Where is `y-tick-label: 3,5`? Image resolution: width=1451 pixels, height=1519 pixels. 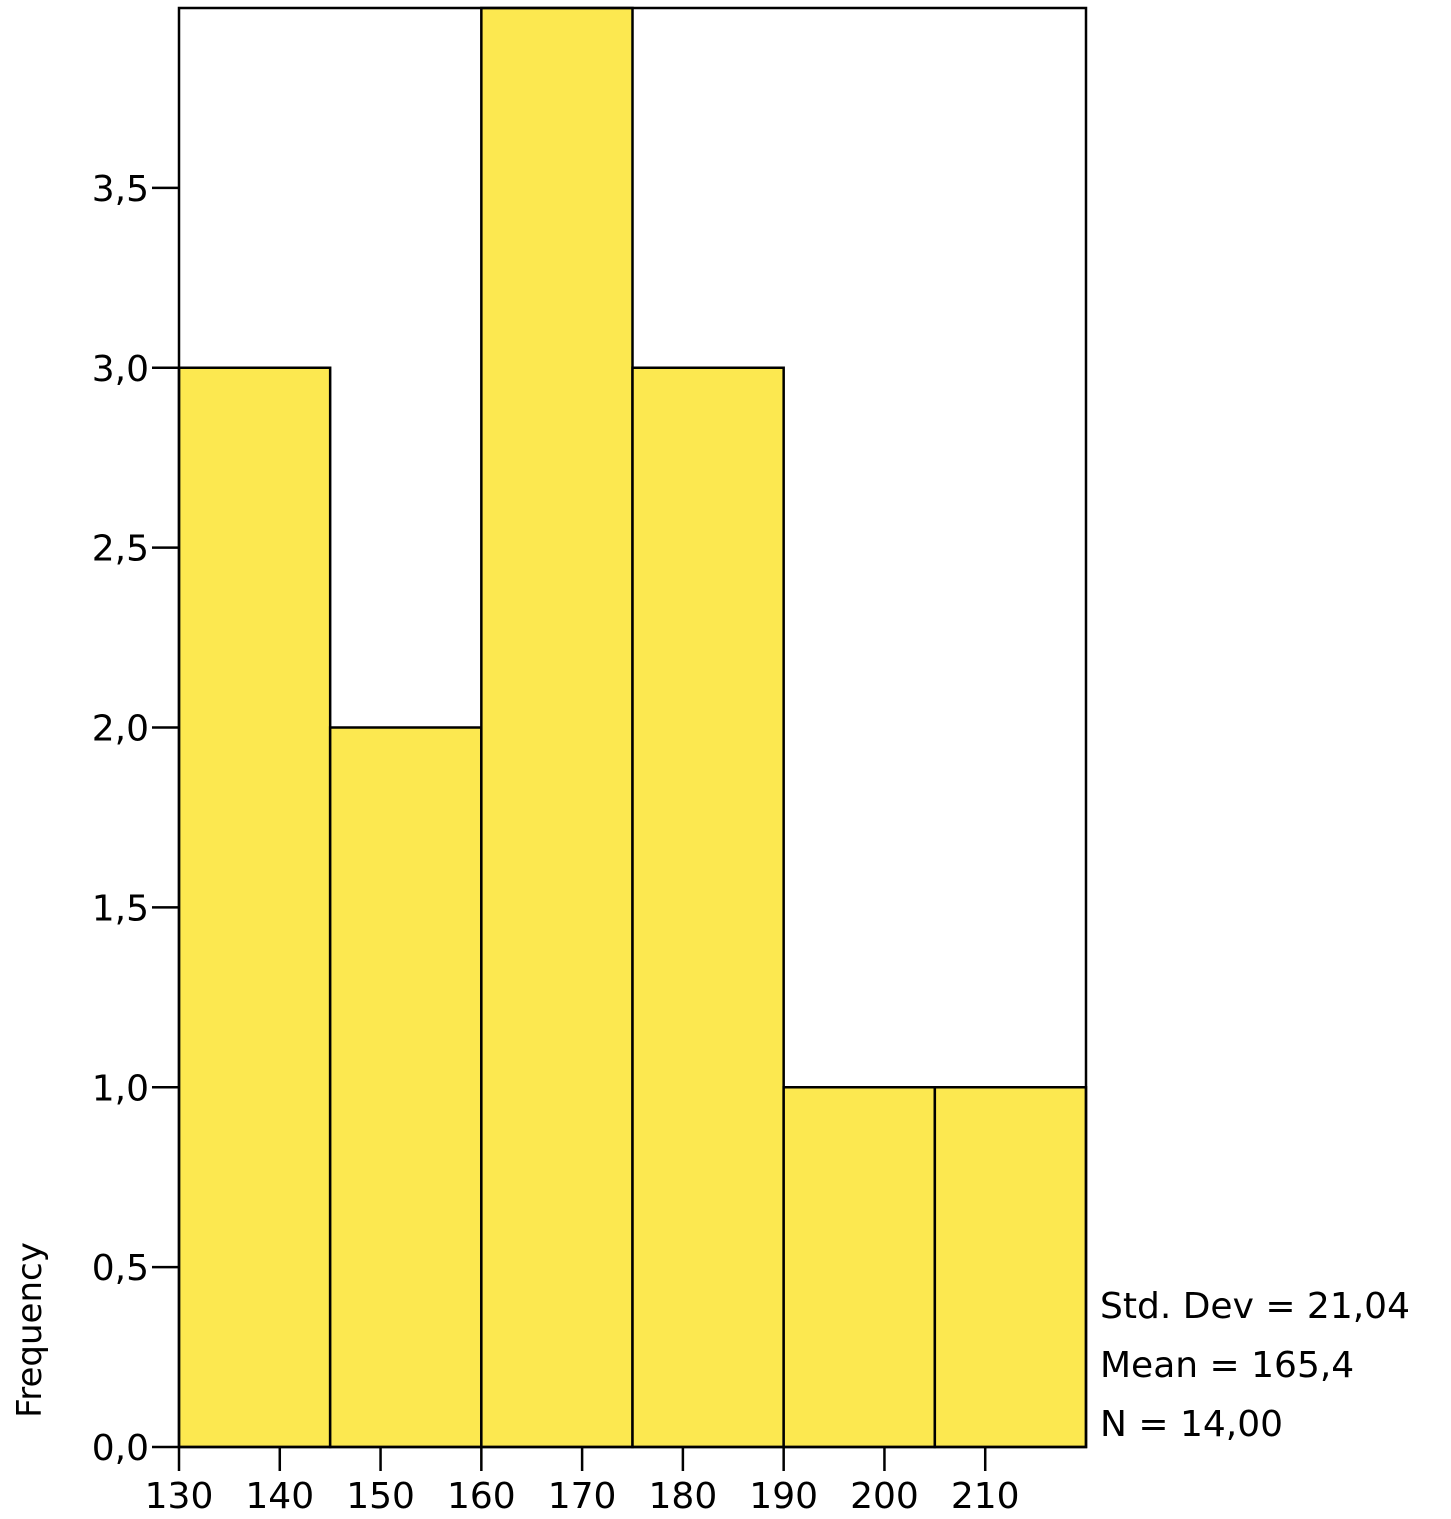
y-tick-label: 3,5 is located at coordinates (120, 189).